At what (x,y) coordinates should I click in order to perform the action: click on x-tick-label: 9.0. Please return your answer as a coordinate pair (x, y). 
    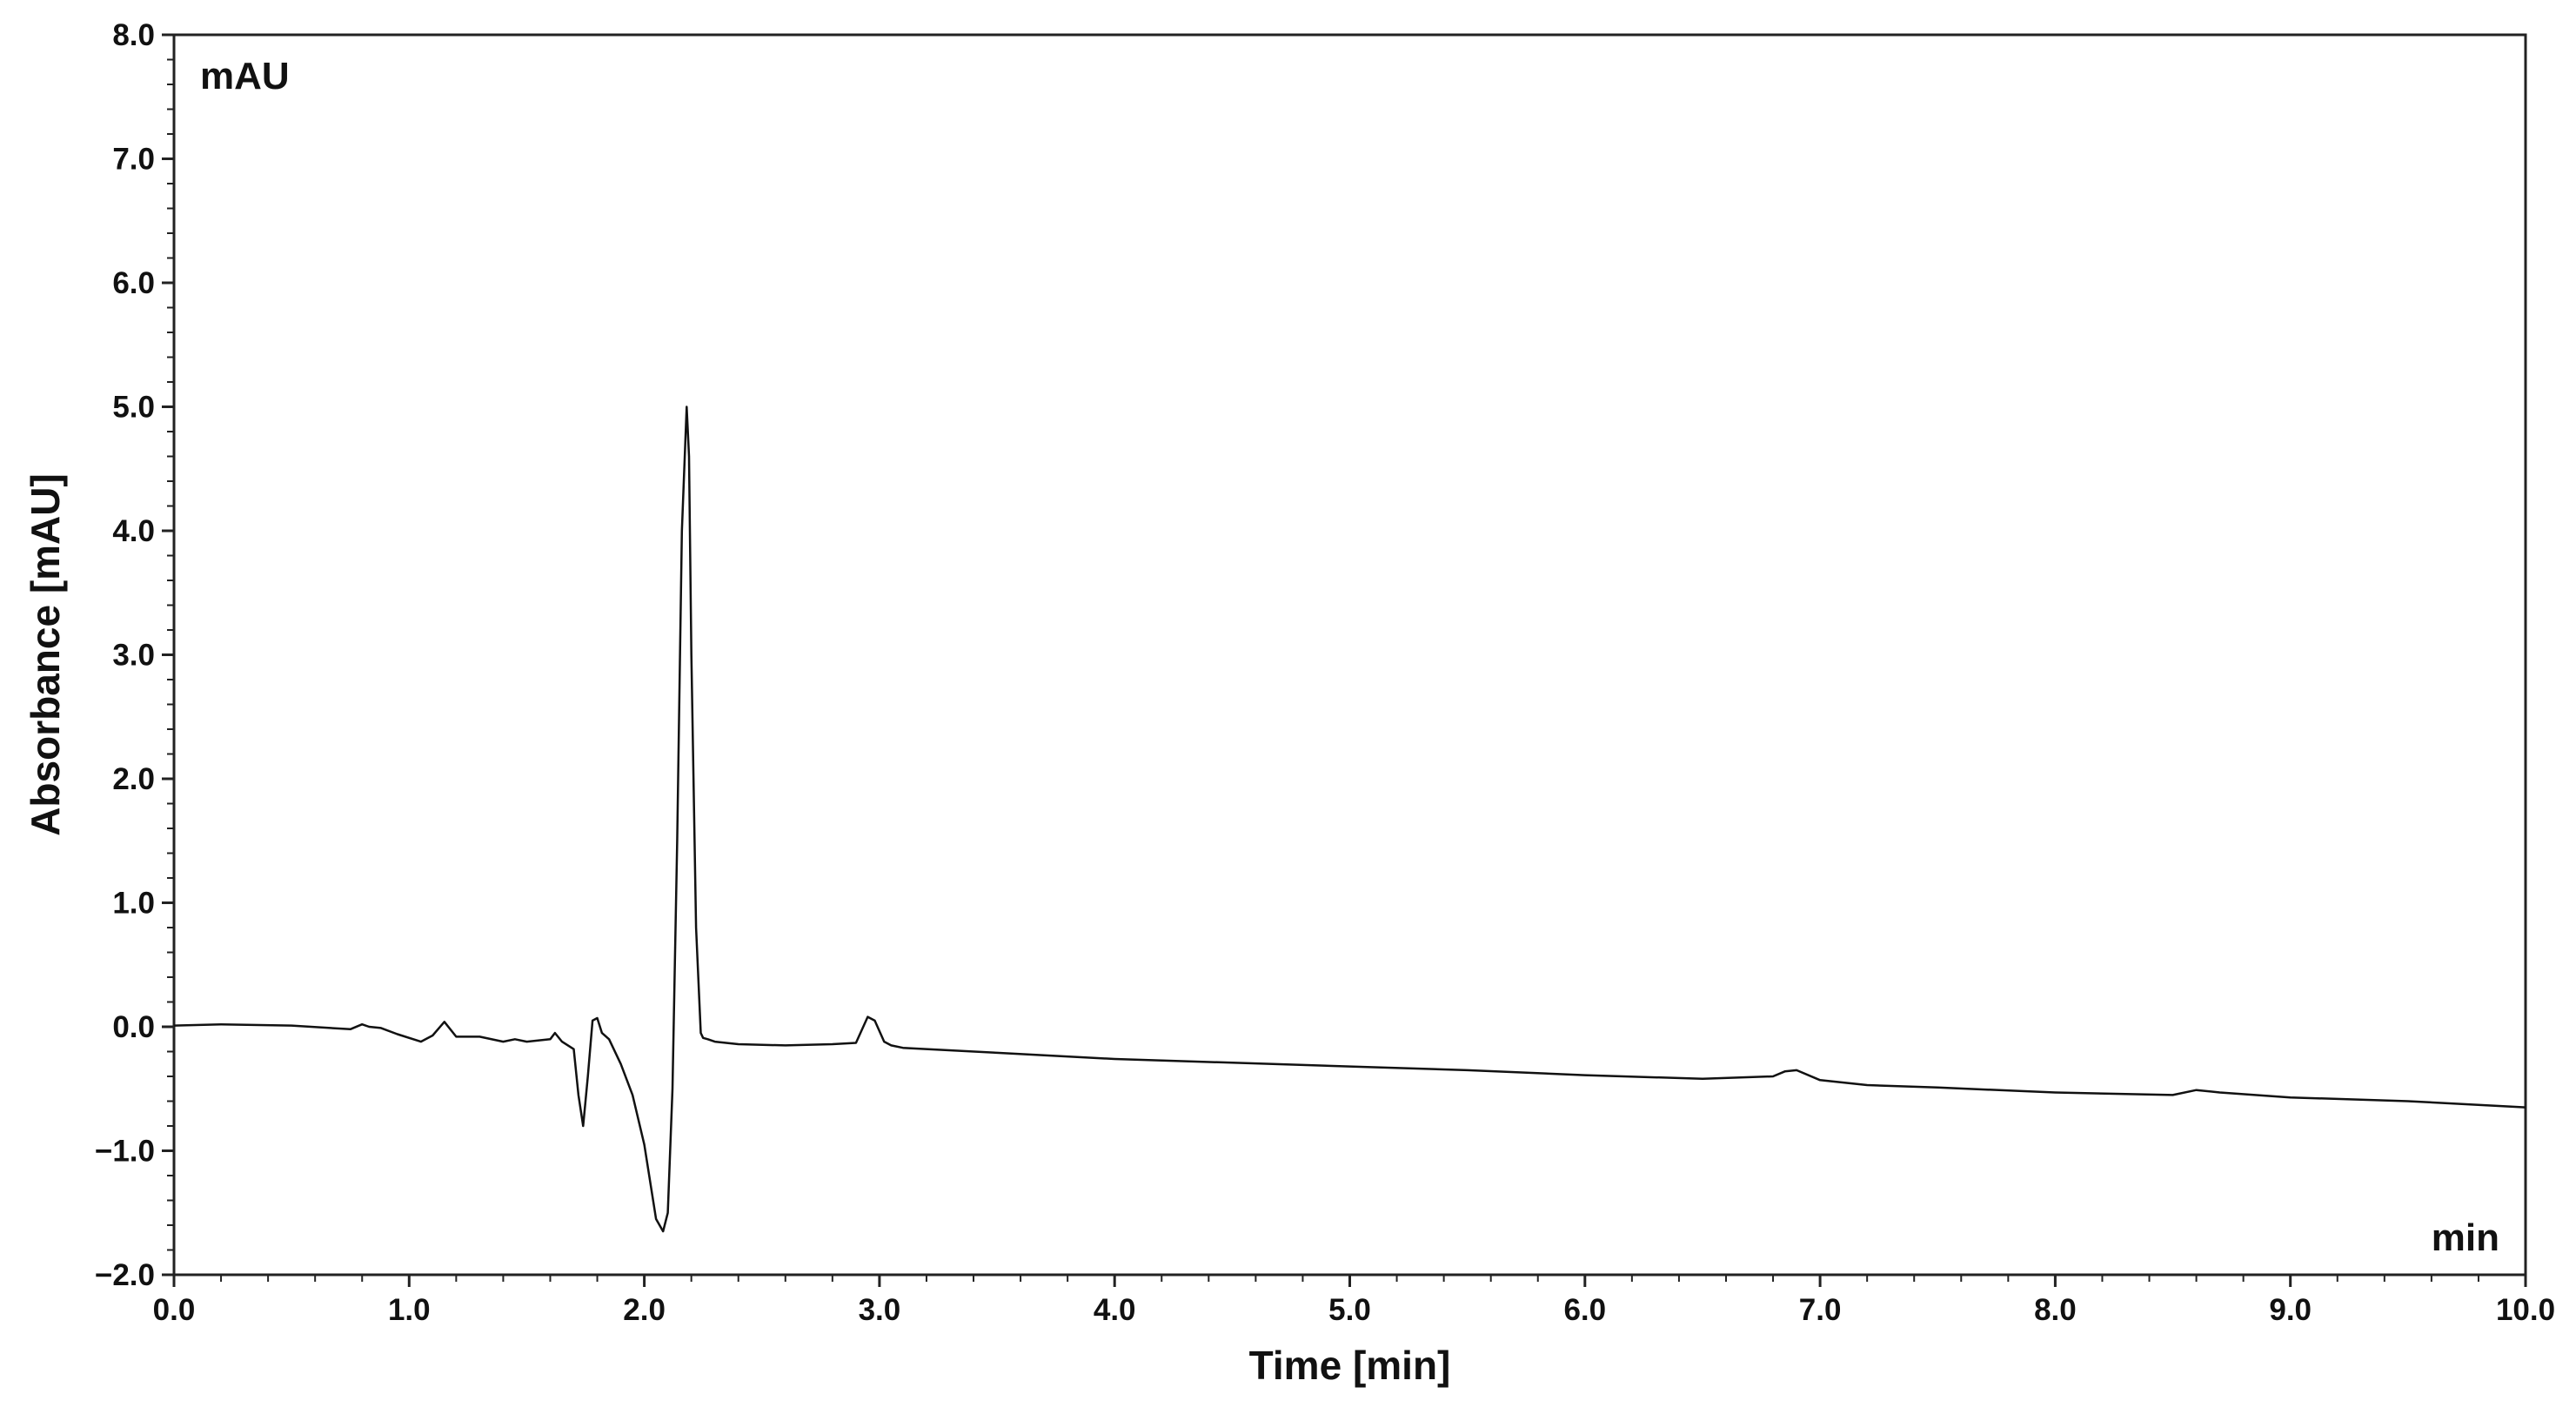
    Looking at the image, I should click on (2290, 1310).